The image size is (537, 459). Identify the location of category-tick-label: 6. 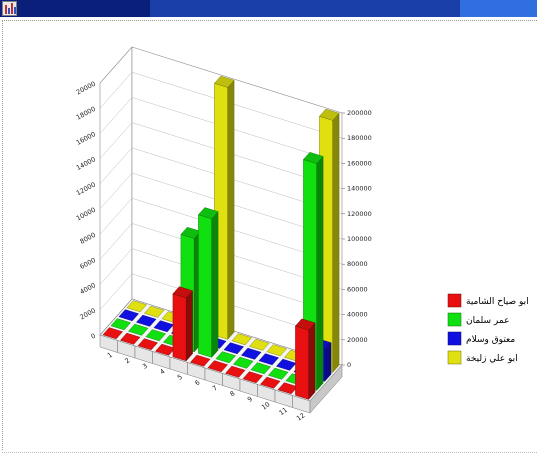
(197, 382).